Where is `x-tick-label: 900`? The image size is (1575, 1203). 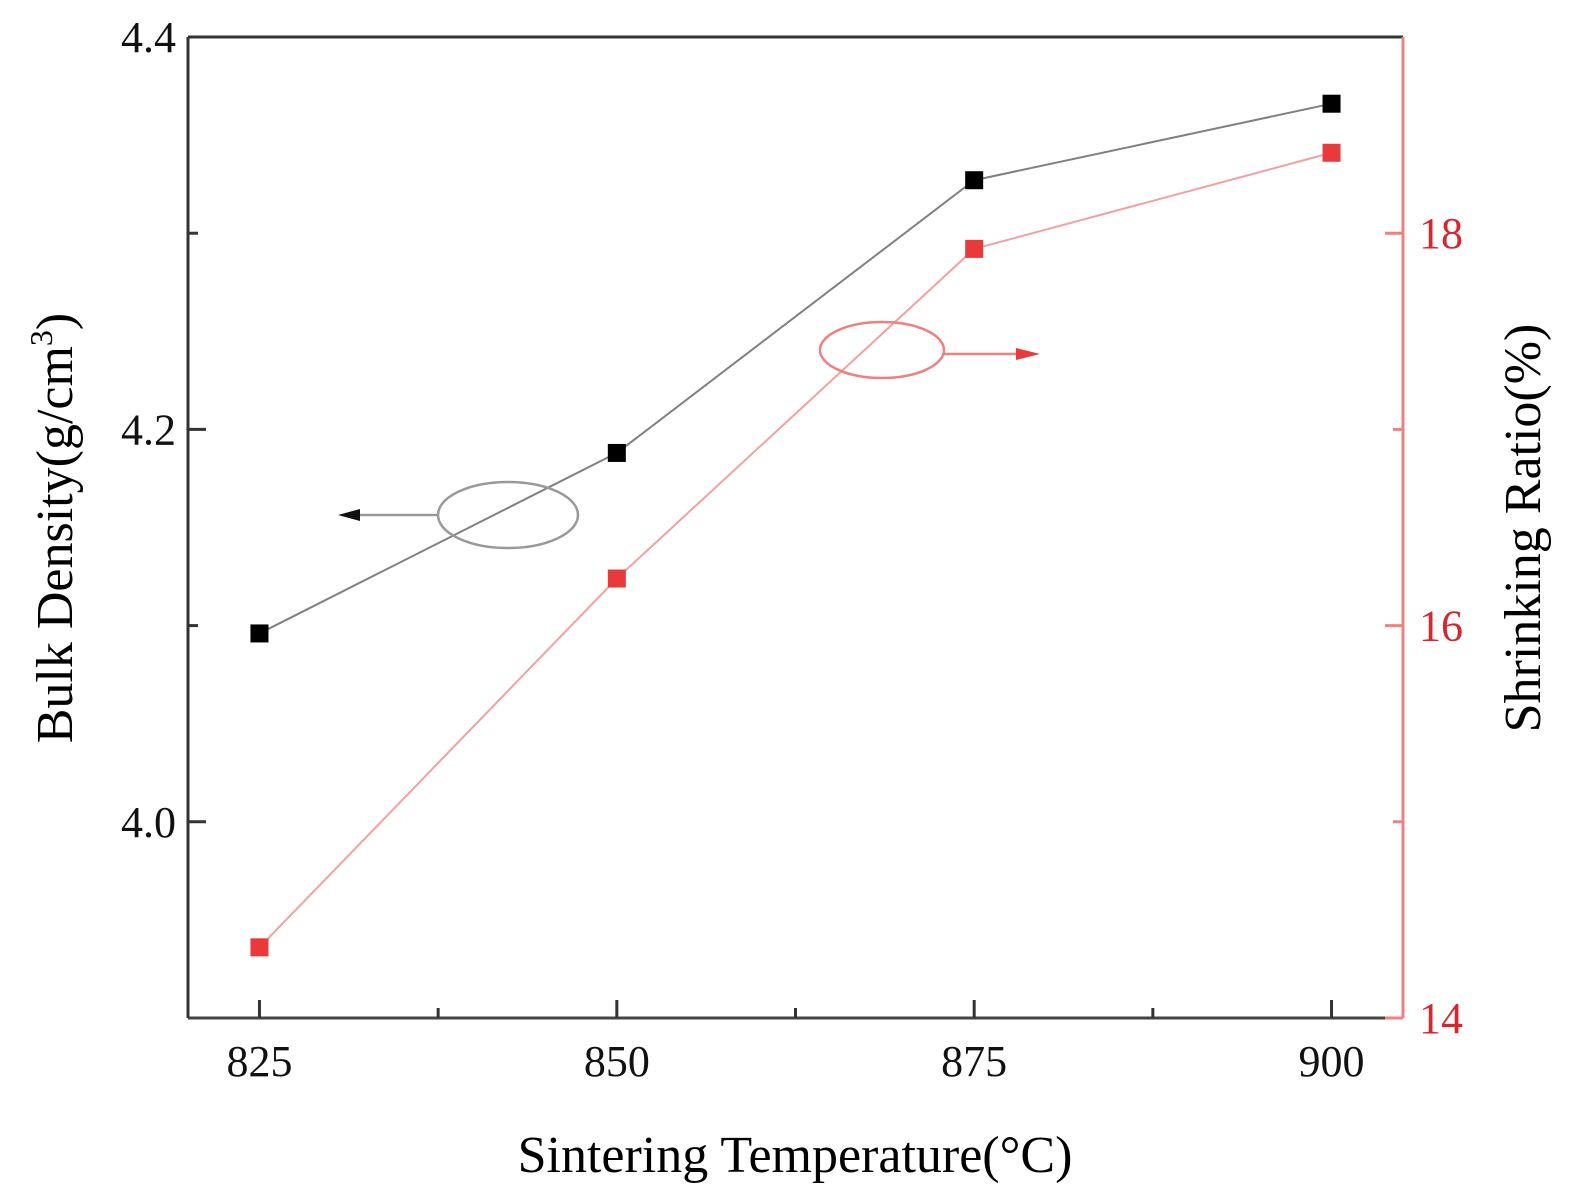
x-tick-label: 900 is located at coordinates (1332, 1061).